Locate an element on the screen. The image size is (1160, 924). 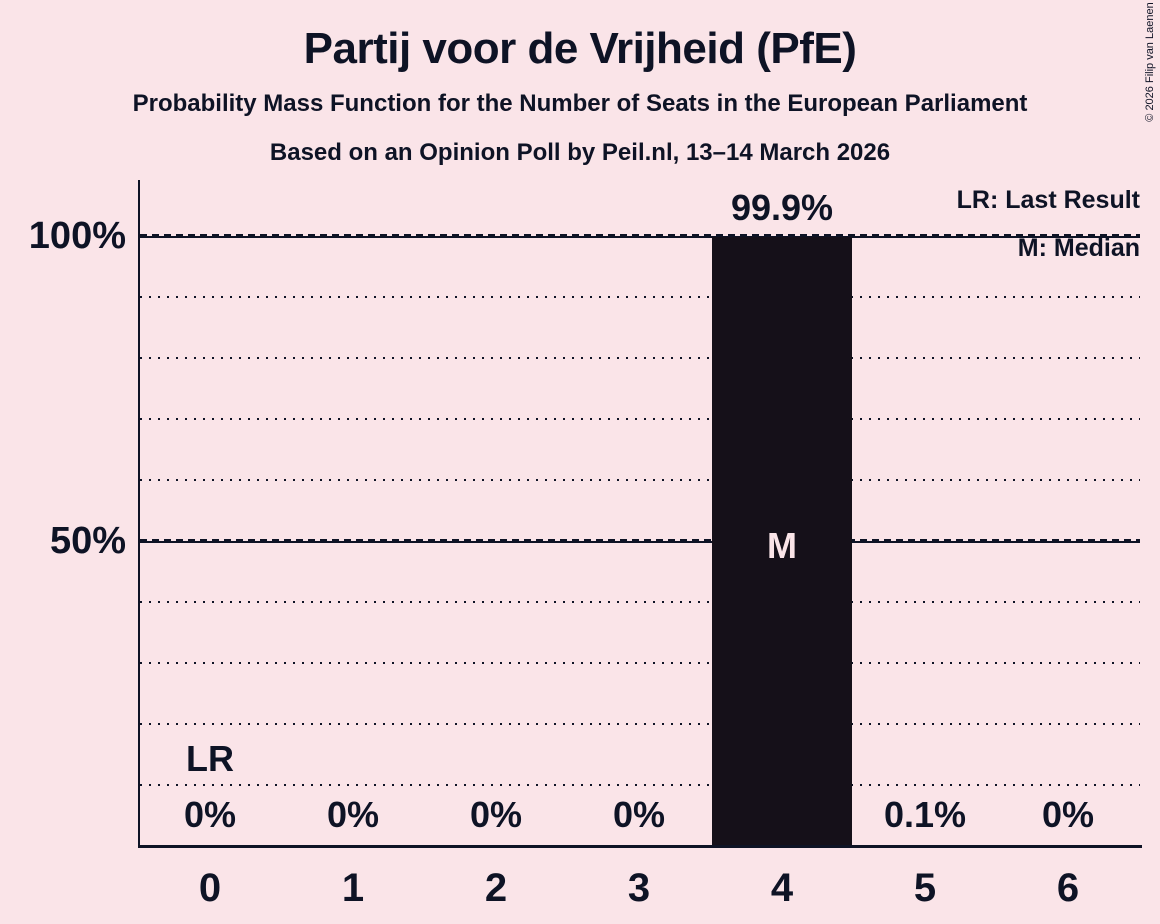
gridline-70pct is located at coordinates (640, 419).